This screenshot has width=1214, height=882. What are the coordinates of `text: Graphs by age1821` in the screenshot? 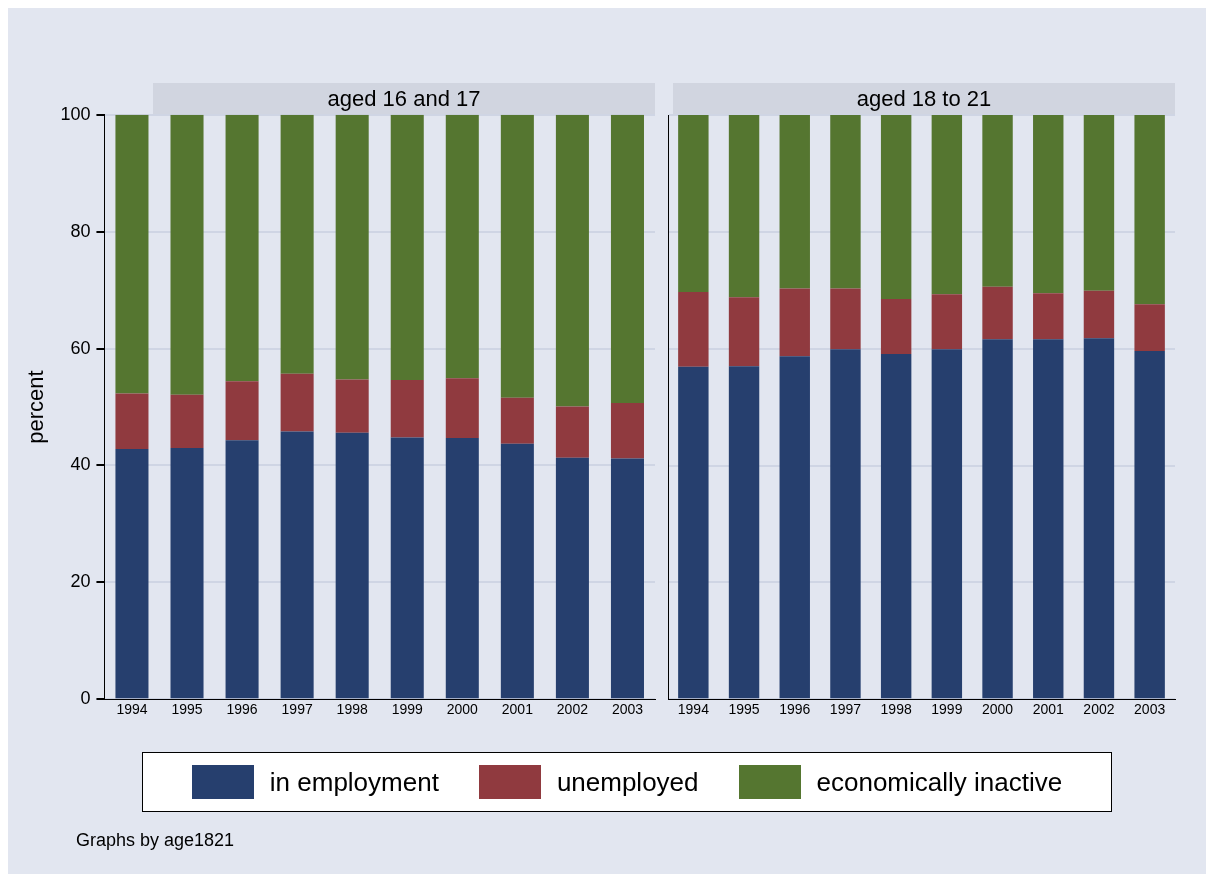 It's located at (155, 840).